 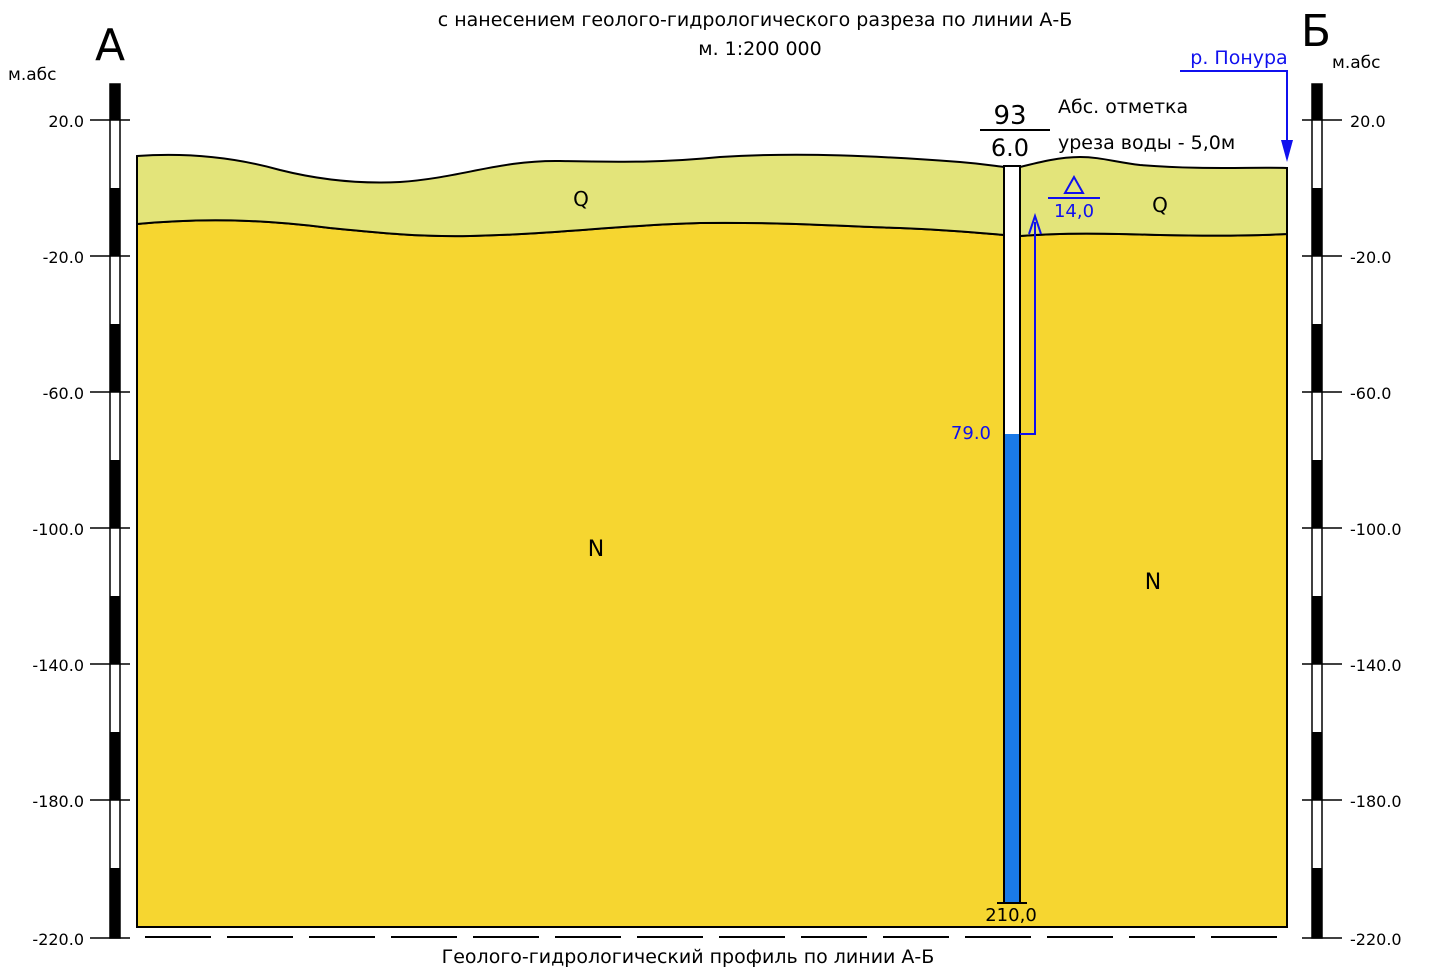 I want to click on tick-label-right: -140.0, so click(x=1376, y=665).